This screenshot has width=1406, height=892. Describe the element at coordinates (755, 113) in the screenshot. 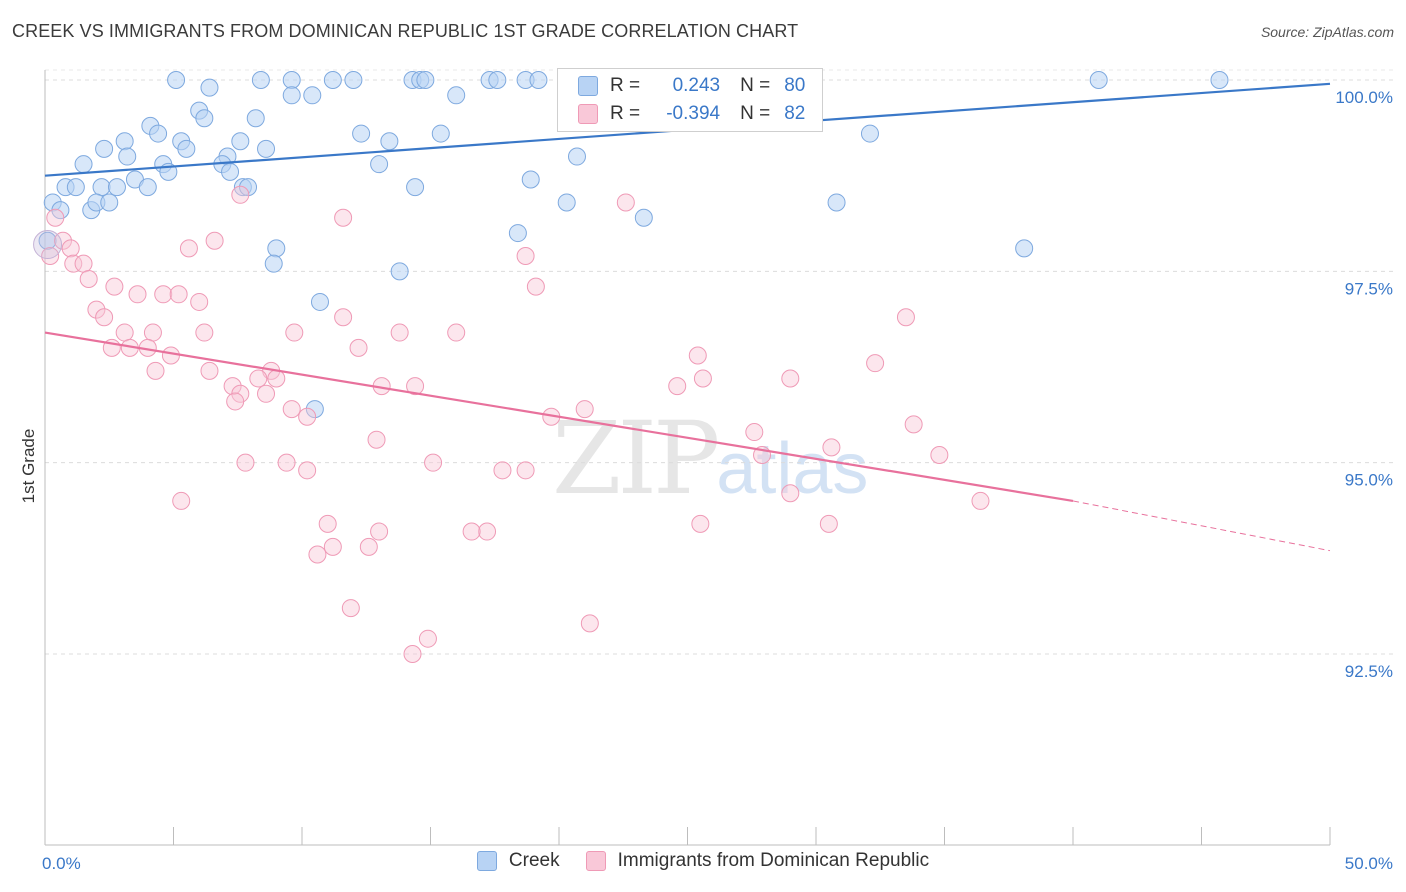

I see `dominican-n-label: N =` at that location.